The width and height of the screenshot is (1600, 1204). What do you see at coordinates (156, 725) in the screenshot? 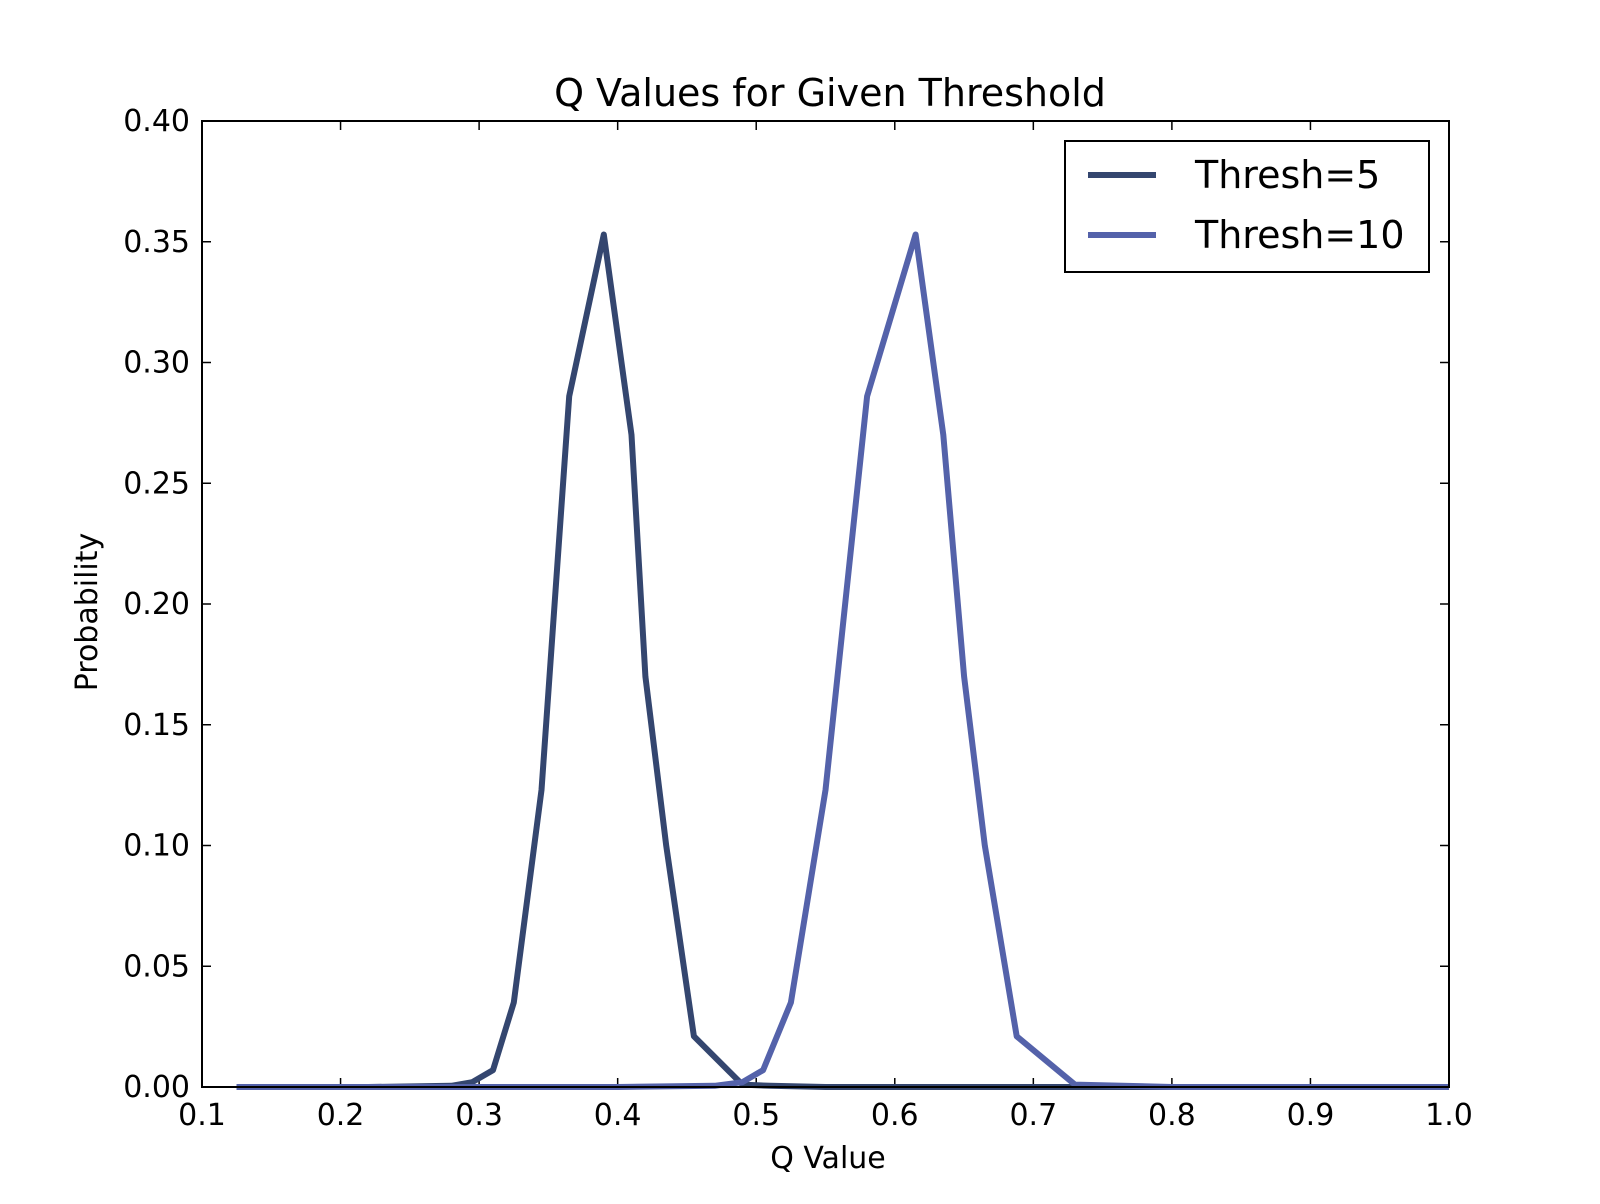
I see `y-tick-label: 0.15` at bounding box center [156, 725].